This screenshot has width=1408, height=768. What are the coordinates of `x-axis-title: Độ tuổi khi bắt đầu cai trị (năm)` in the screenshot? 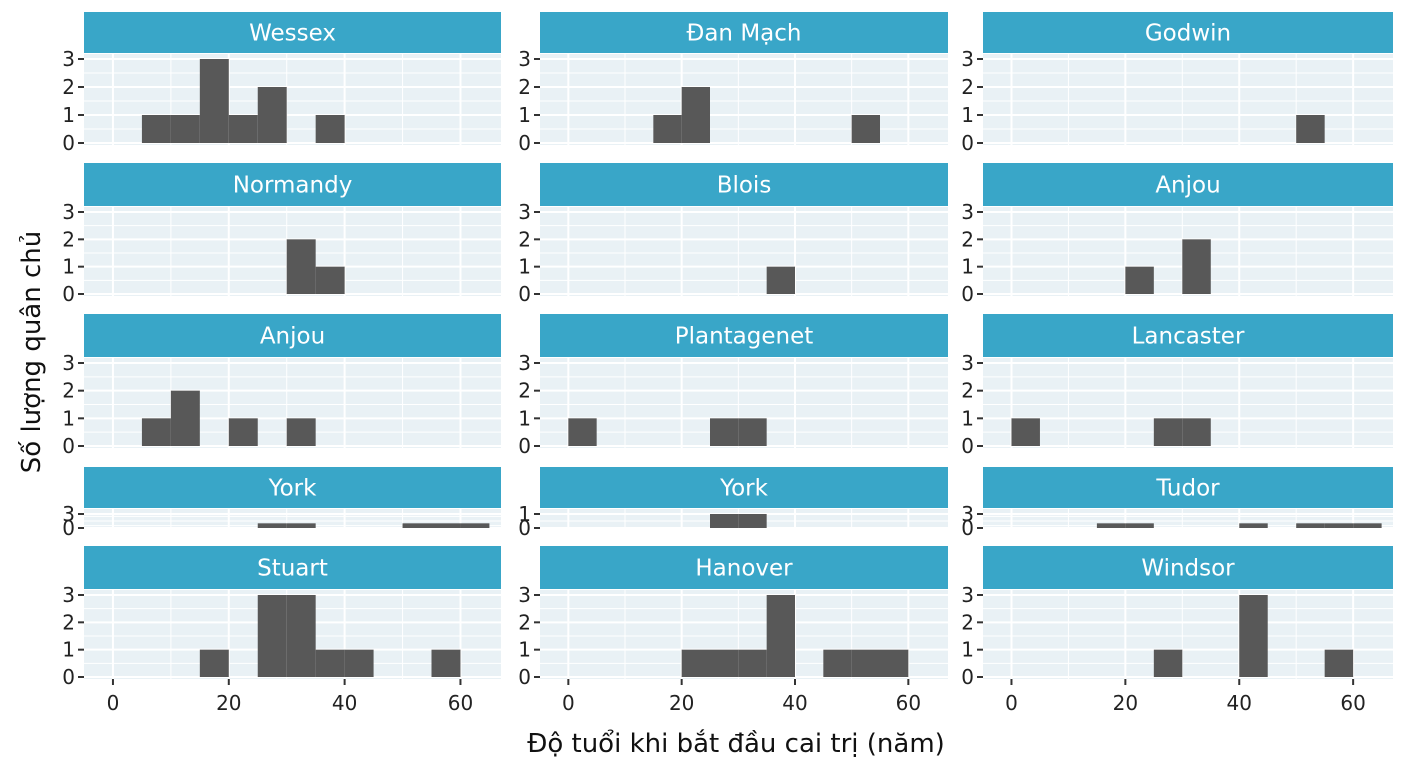 It's located at (736, 743).